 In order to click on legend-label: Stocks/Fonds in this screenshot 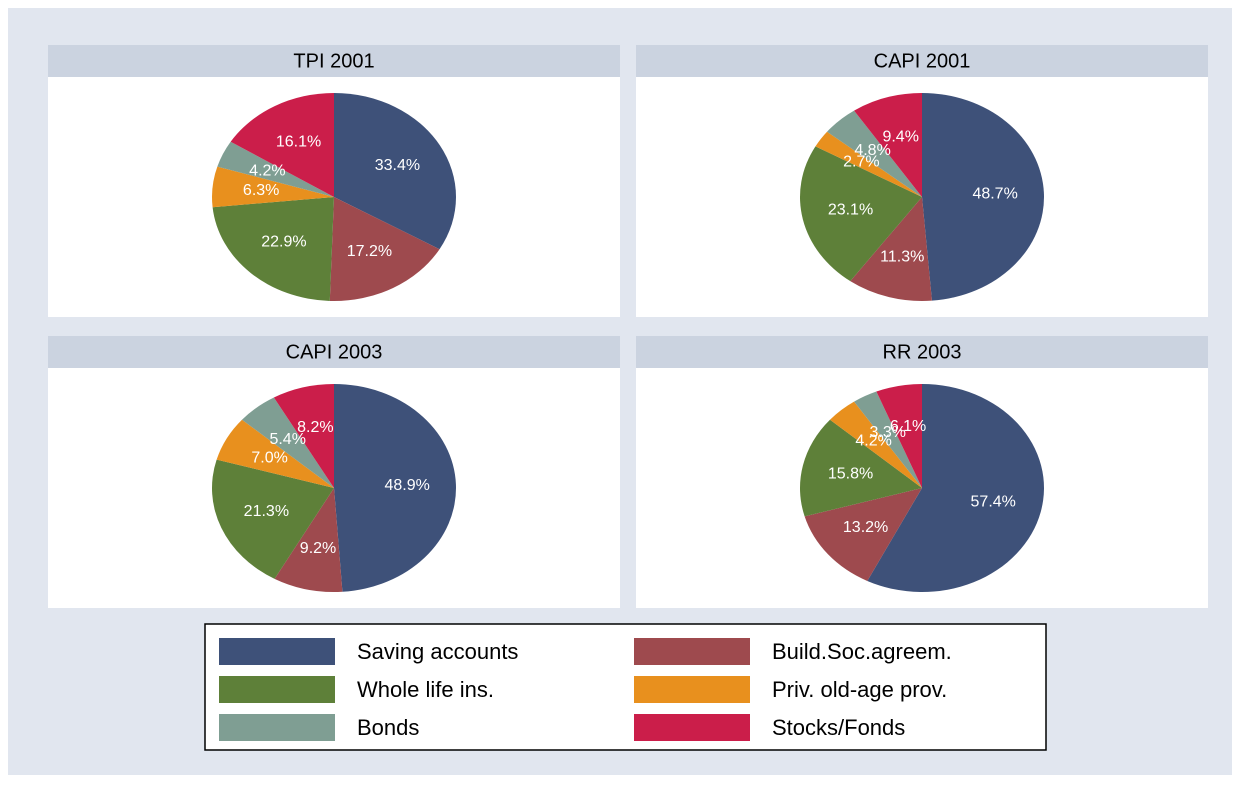, I will do `click(838, 727)`.